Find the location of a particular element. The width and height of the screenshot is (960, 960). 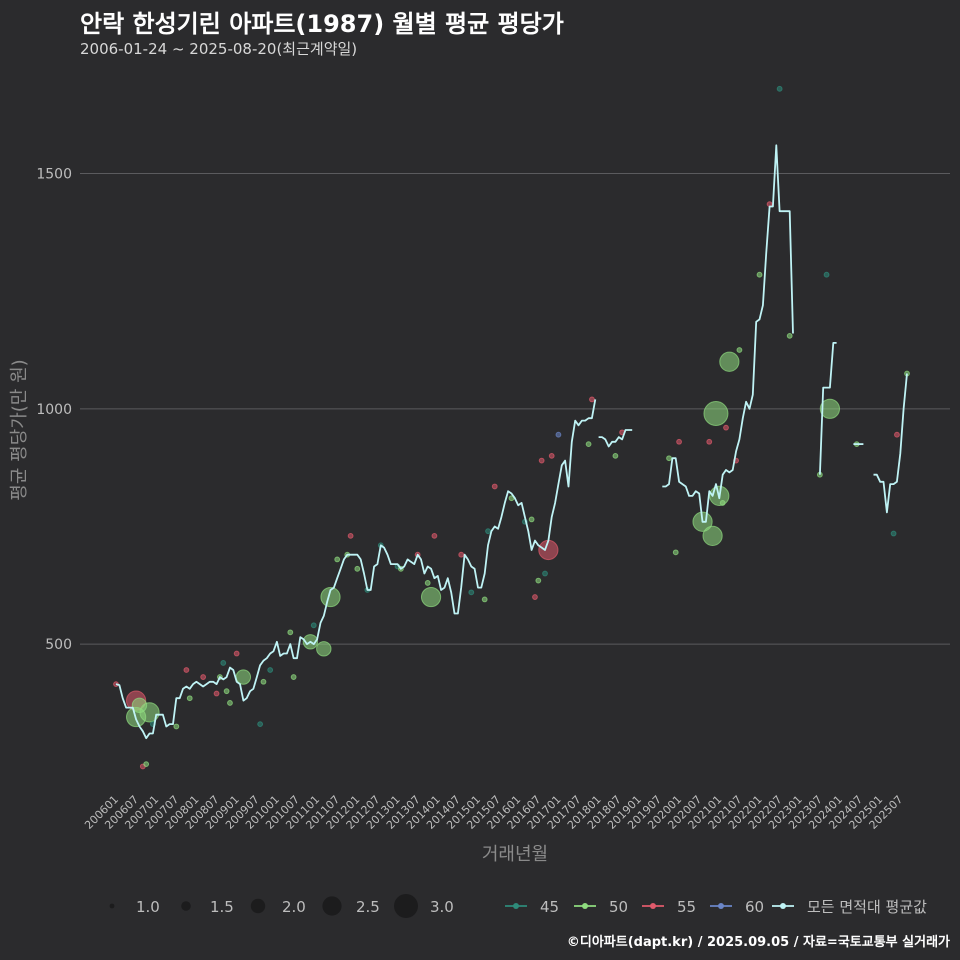

size-legend-label: 2.5 is located at coordinates (368, 907).